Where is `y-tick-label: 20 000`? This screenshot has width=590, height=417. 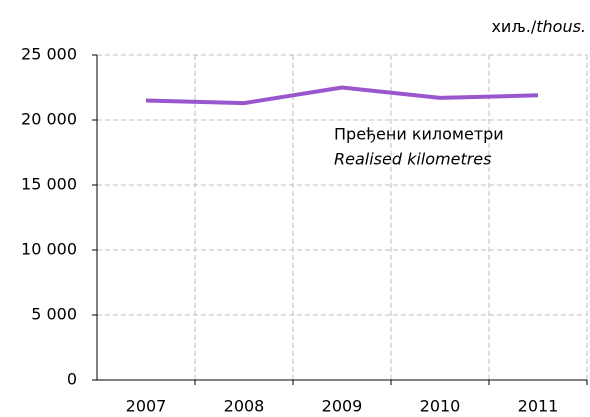
y-tick-label: 20 000 is located at coordinates (49, 119).